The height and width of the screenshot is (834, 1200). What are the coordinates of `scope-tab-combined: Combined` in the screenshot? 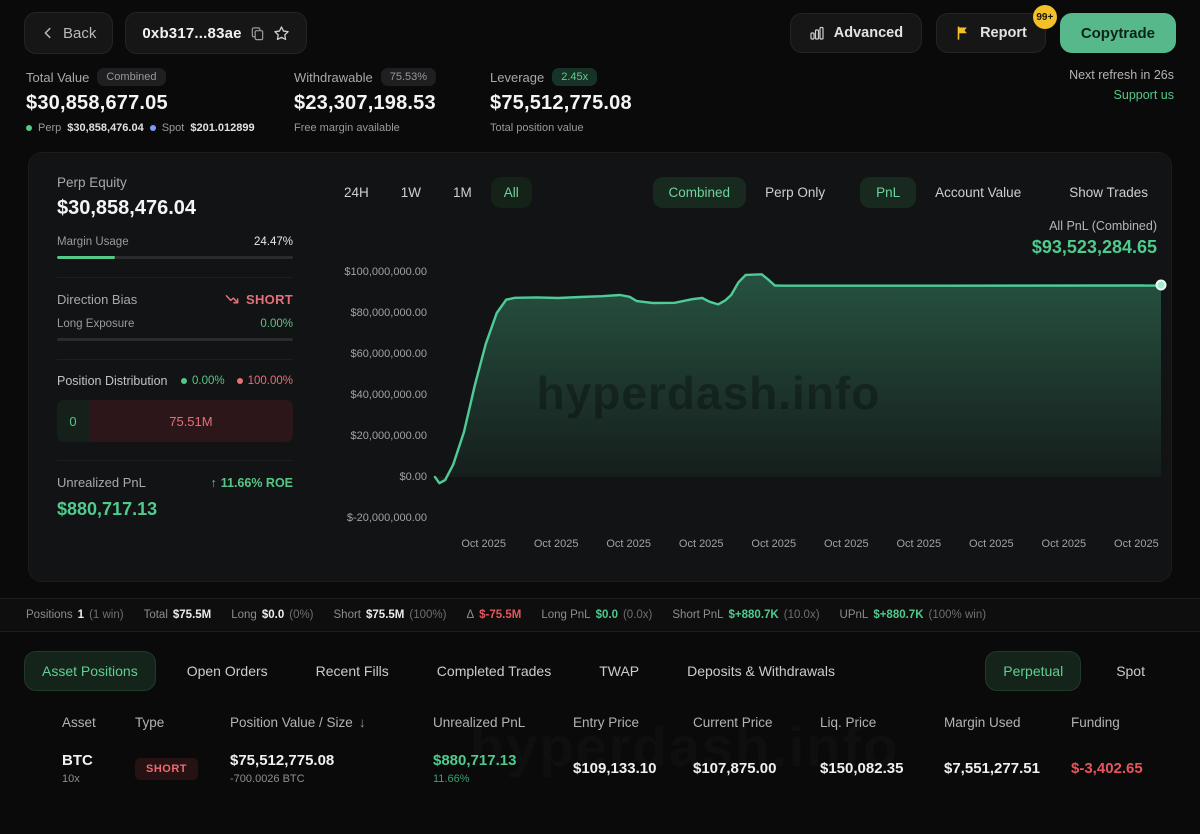 It's located at (699, 192).